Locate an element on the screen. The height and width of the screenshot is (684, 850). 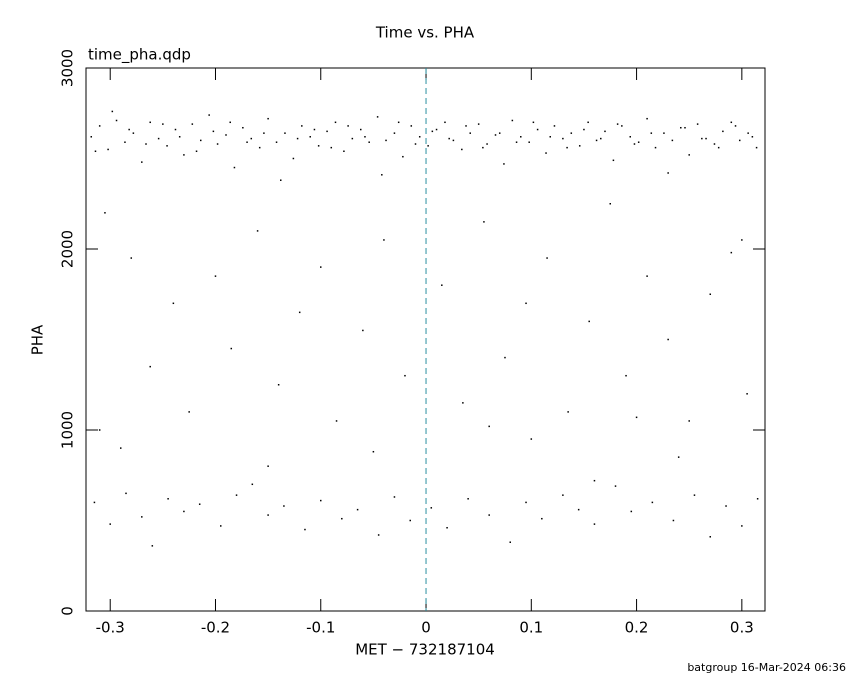
y-tick-label: 3000 is located at coordinates (68, 68).